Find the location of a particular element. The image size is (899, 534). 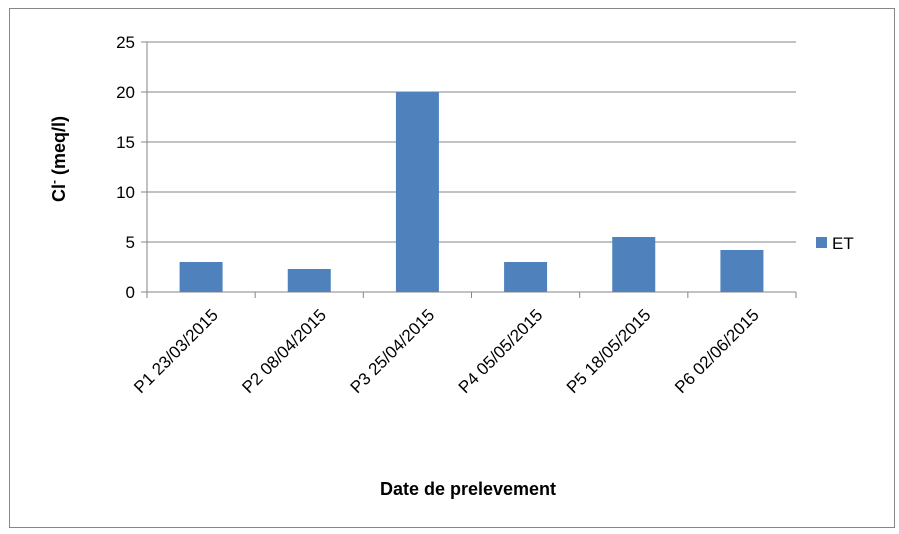

y-tick-label: 20 is located at coordinates (125, 92).